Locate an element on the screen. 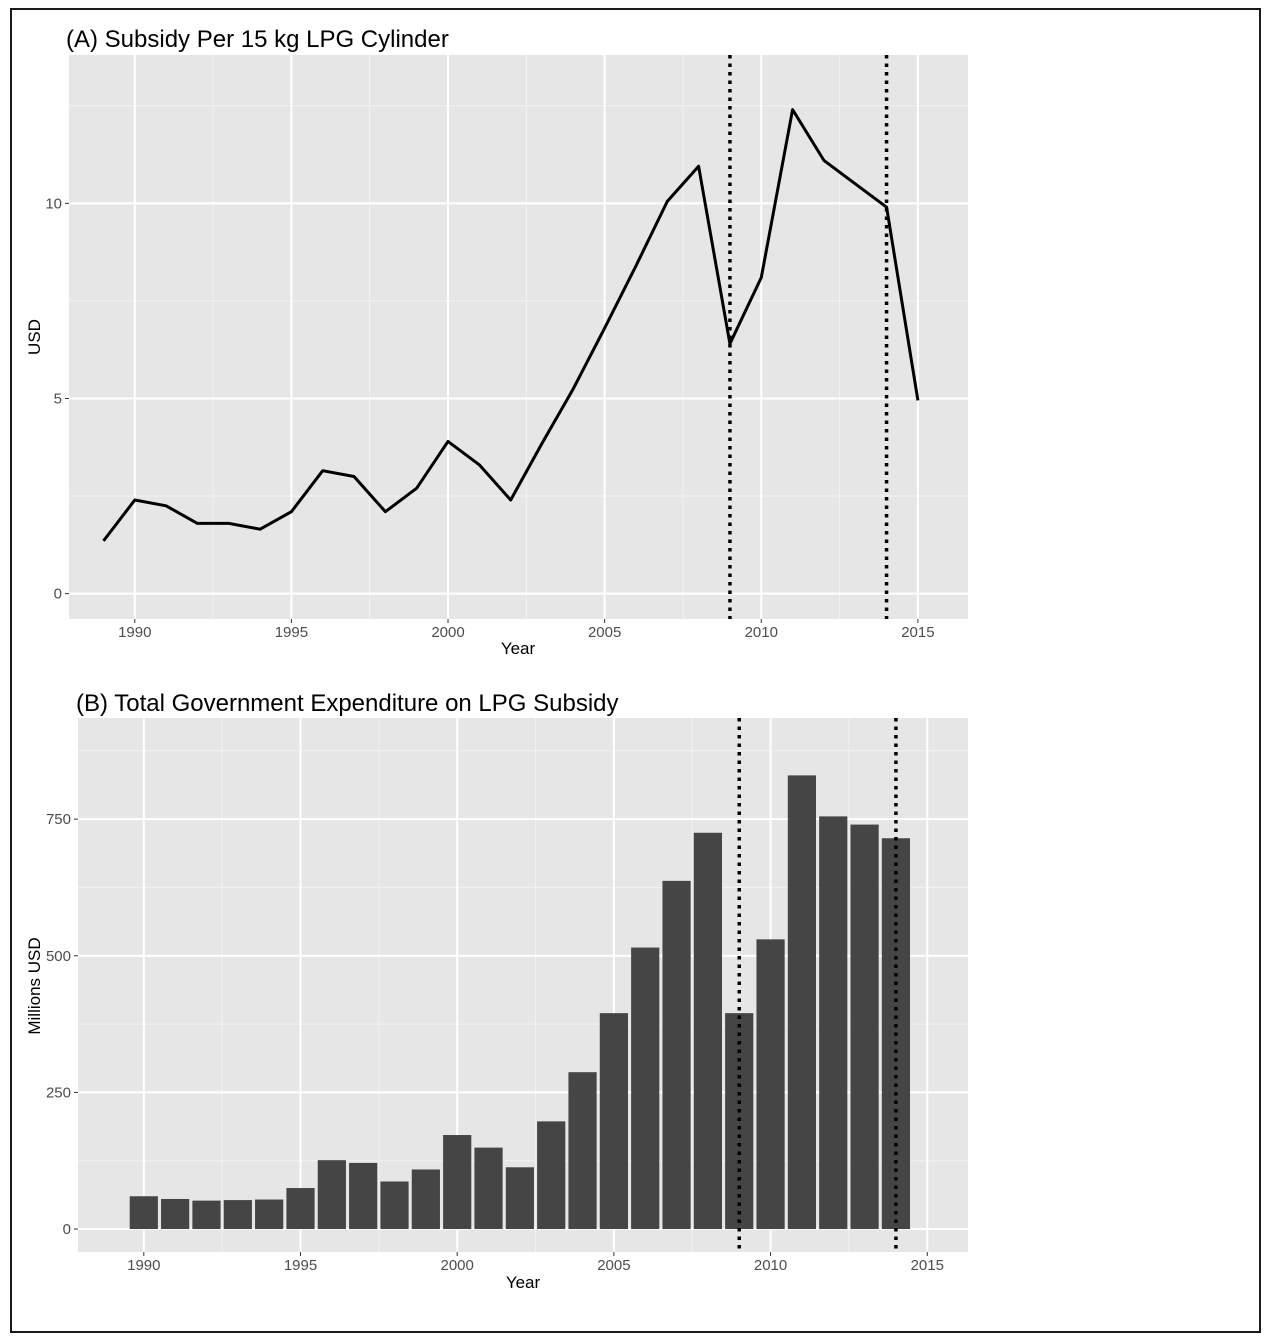 The image size is (1269, 1337). chart-a-x-tick-label: 2005 is located at coordinates (604, 632).